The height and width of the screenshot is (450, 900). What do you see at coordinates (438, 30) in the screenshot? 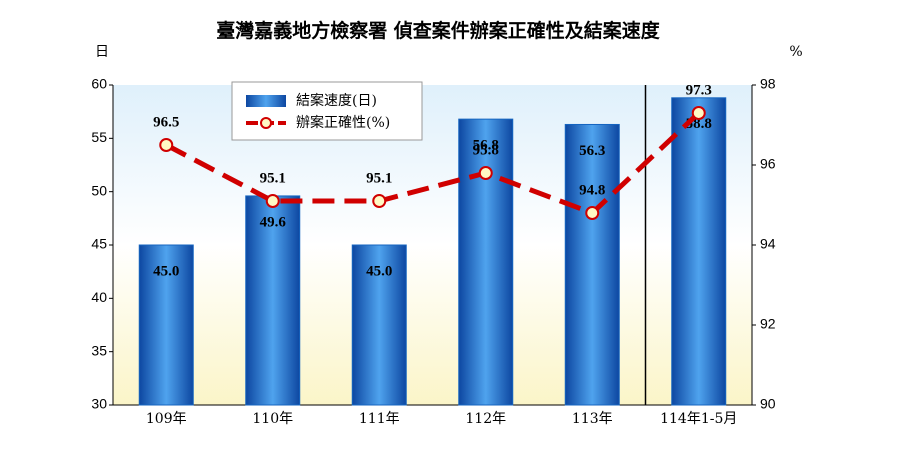
I see `chart-title: 臺灣嘉義地方檢察署 偵查案件辦案正確性及結案速度` at bounding box center [438, 30].